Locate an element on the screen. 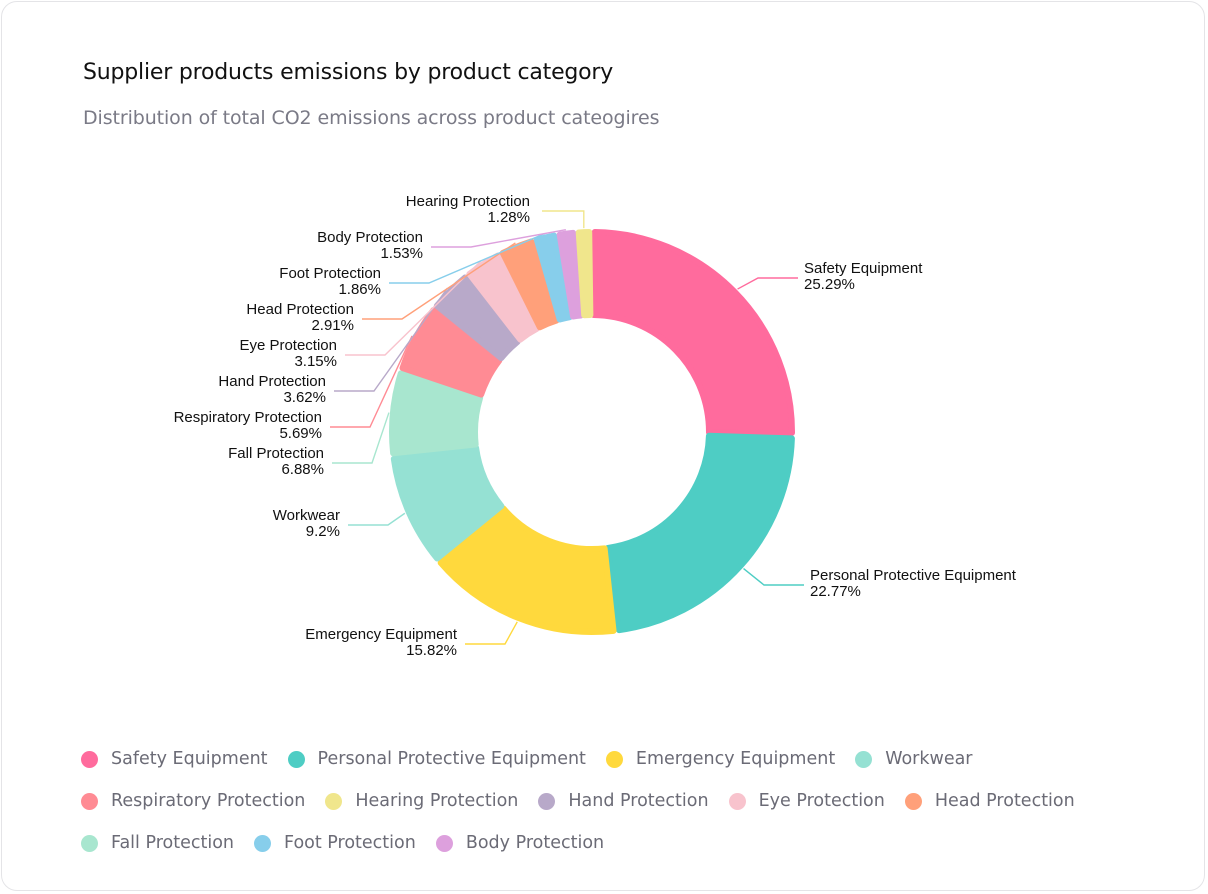  legend-label: Emergency Equipment is located at coordinates (735, 759).